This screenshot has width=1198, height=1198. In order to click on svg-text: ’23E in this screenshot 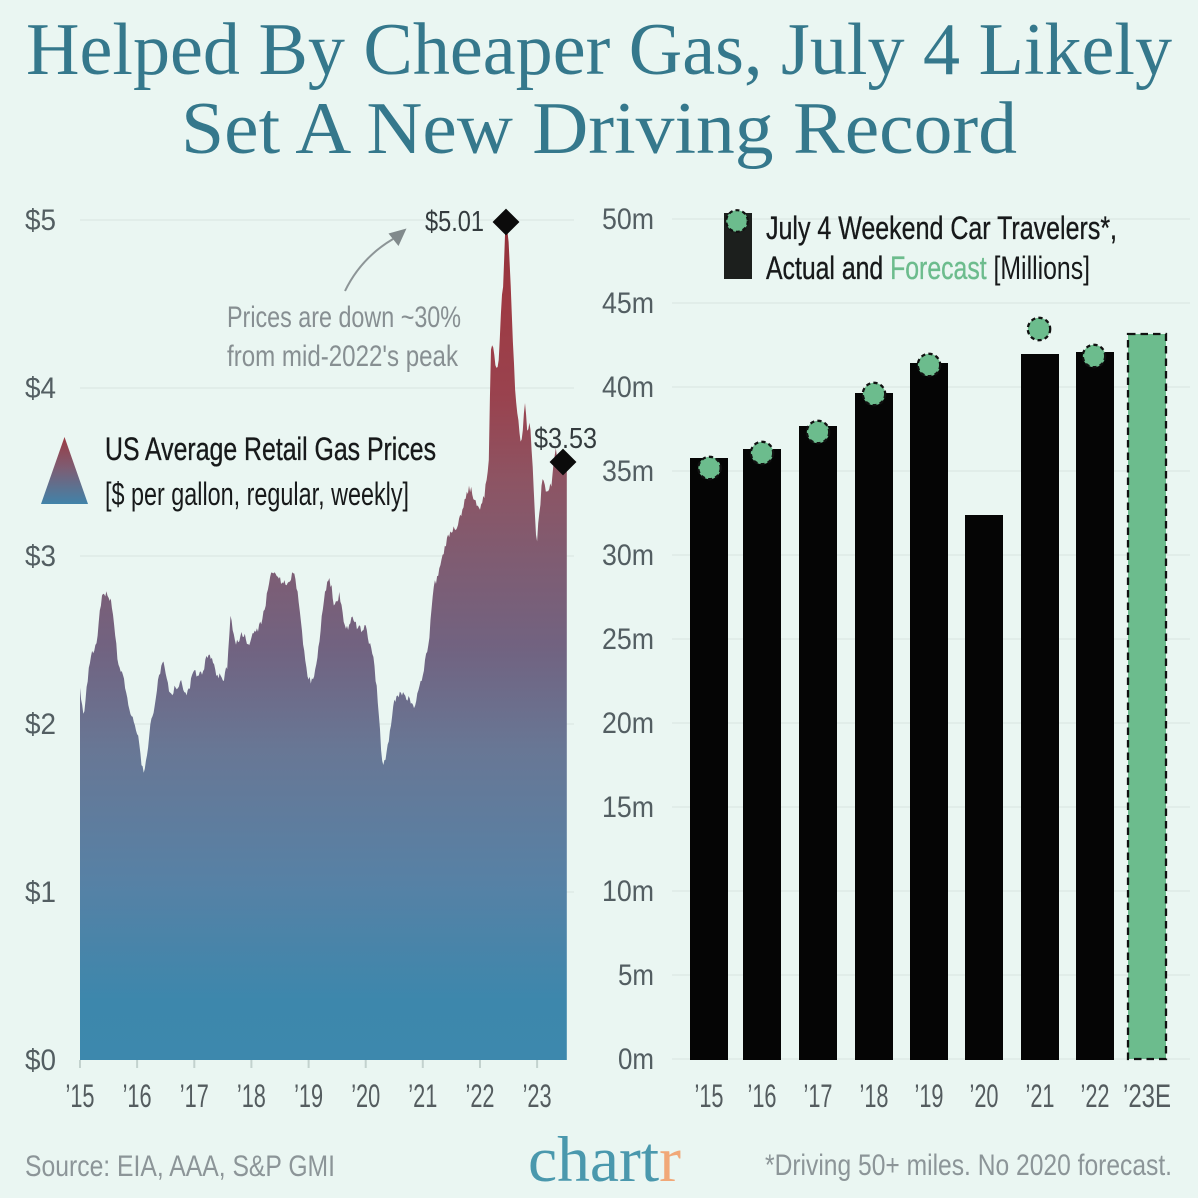, I will do `click(1147, 1096)`.